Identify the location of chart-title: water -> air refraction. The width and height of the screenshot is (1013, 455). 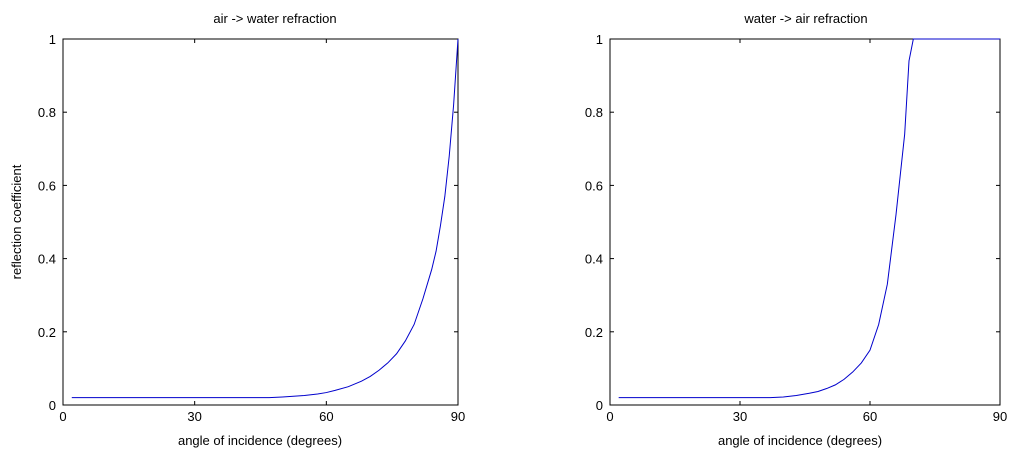
(805, 18).